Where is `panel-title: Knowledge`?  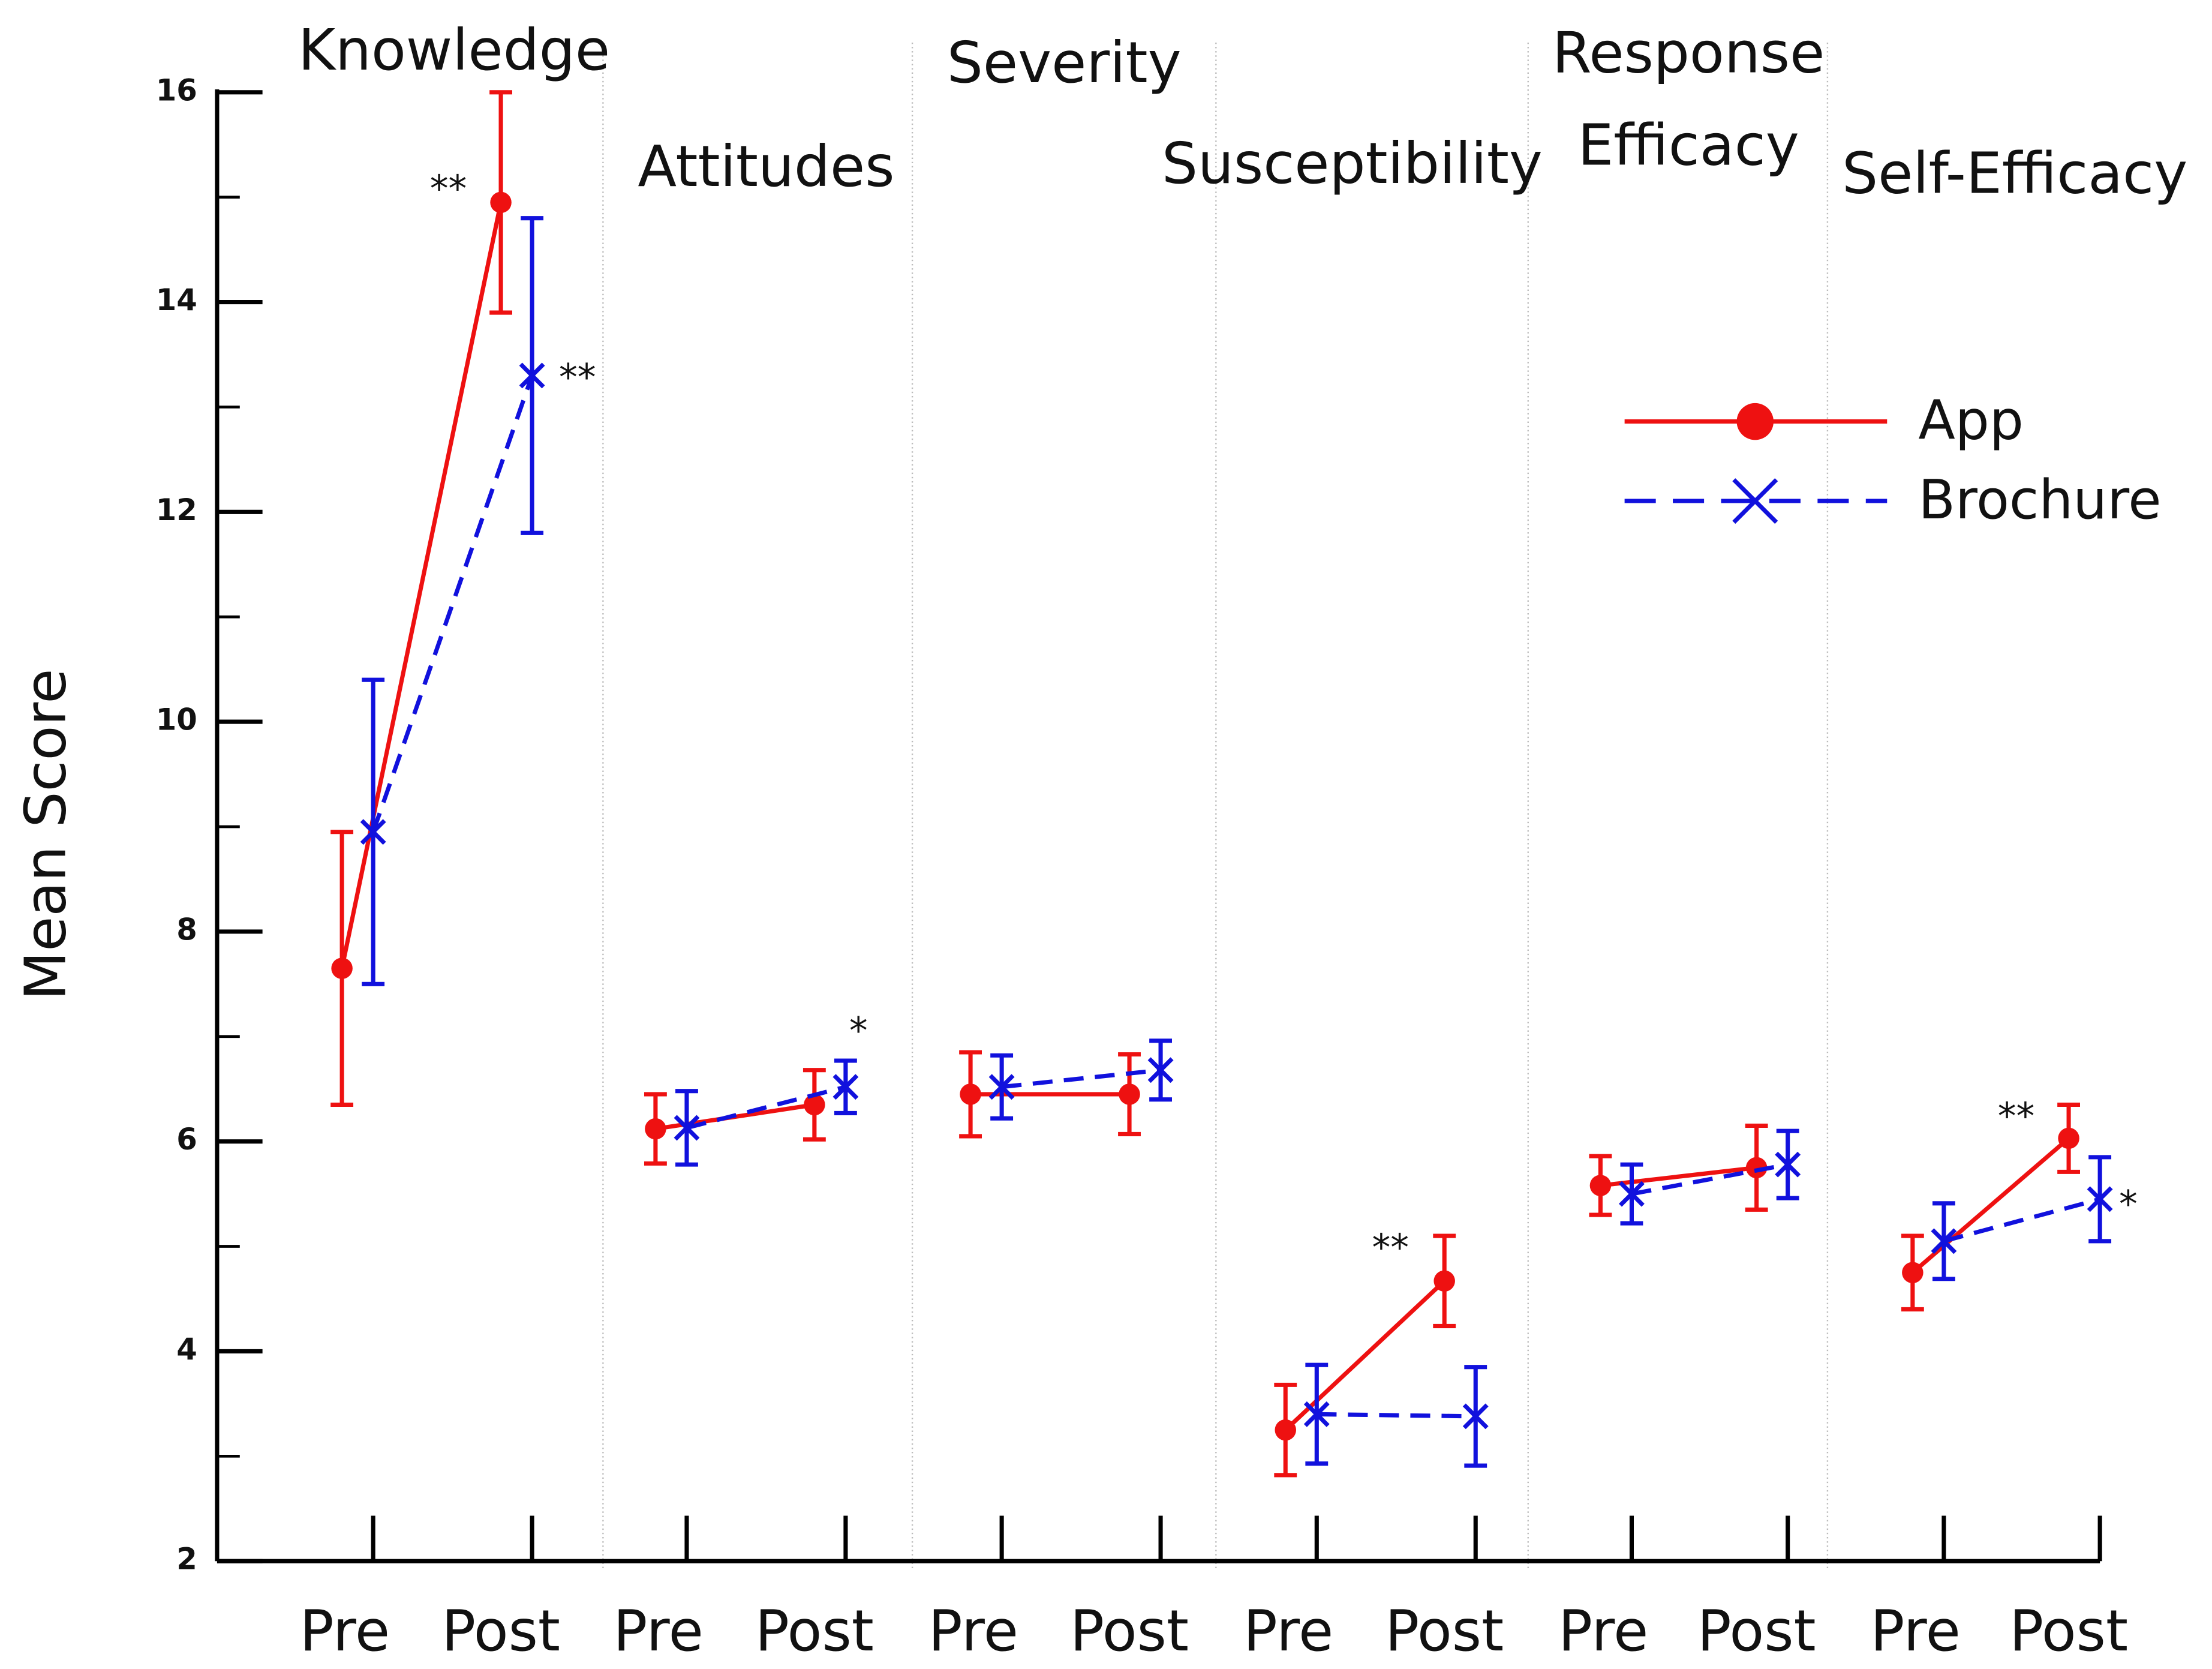 panel-title: Knowledge is located at coordinates (454, 50).